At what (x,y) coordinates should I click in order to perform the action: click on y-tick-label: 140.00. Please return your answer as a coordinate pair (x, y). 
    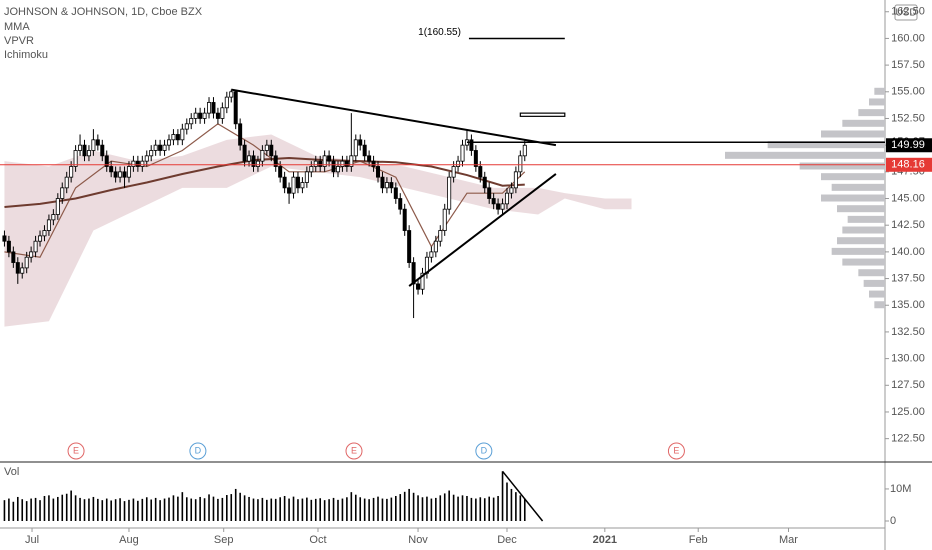
    Looking at the image, I should click on (908, 252).